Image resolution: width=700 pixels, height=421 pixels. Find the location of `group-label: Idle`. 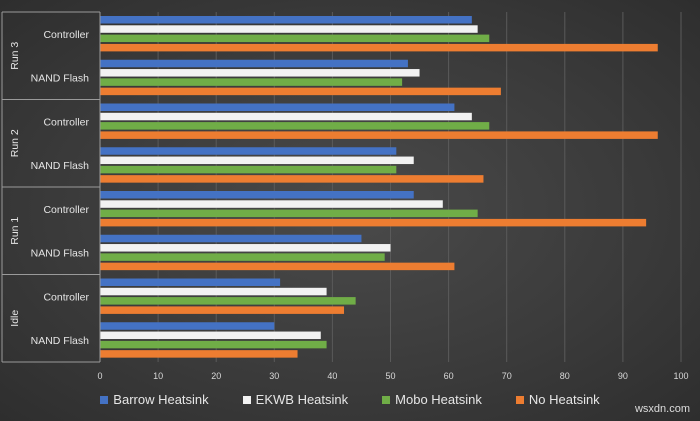

group-label: Idle is located at coordinates (15, 318).